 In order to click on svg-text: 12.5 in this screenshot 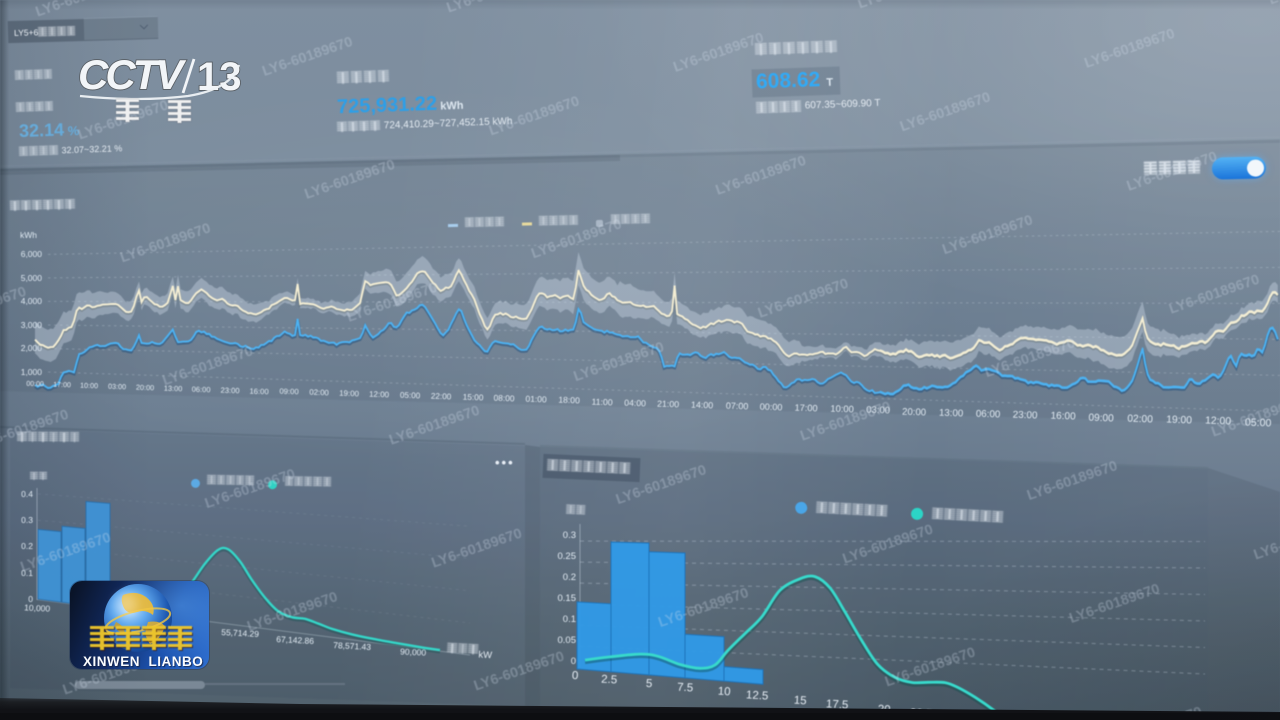, I will do `click(757, 695)`.